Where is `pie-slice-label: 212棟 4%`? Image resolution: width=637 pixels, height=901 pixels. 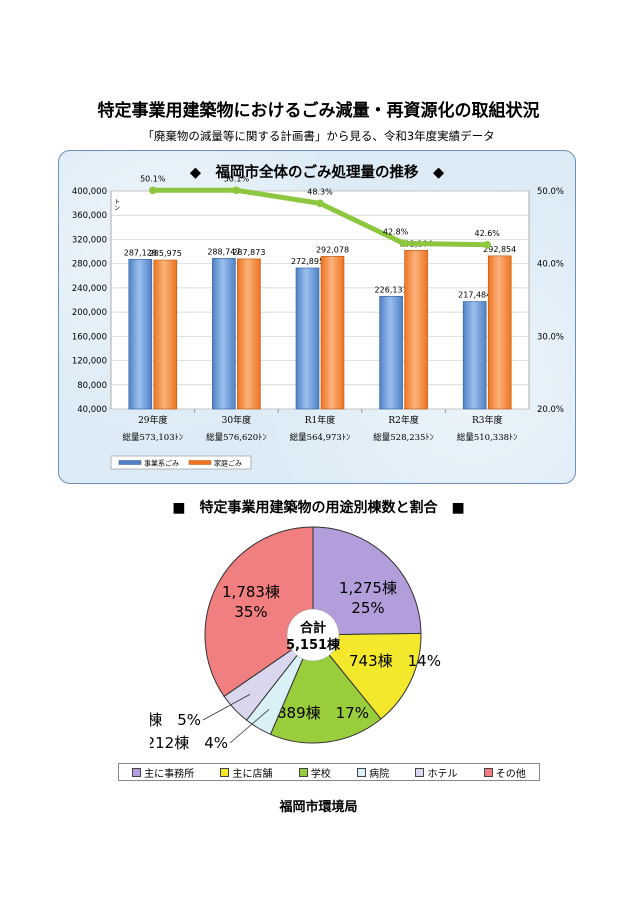 pie-slice-label: 212棟 4% is located at coordinates (189, 743).